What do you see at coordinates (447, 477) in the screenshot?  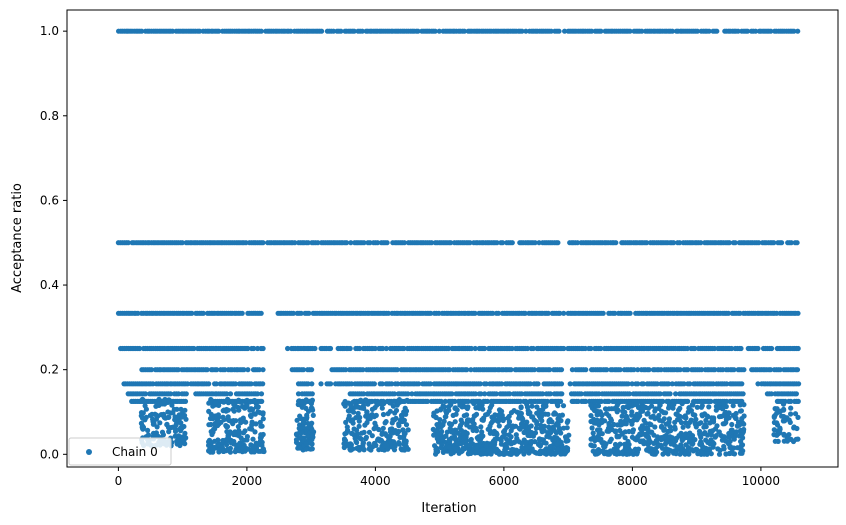 I see `x-axis-ticks: 0 2000 4000 6000 8000 10000` at bounding box center [447, 477].